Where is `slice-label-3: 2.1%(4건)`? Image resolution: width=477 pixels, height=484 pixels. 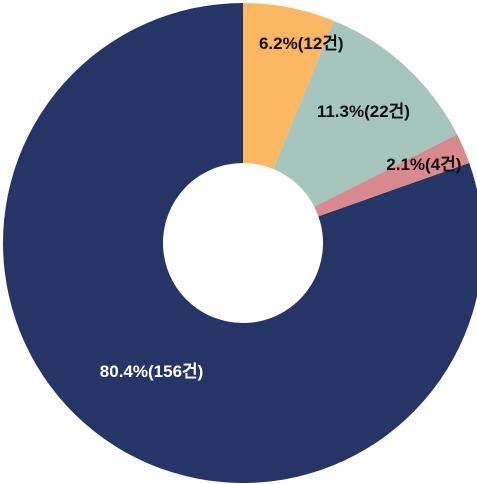 slice-label-3: 2.1%(4건) is located at coordinates (423, 164).